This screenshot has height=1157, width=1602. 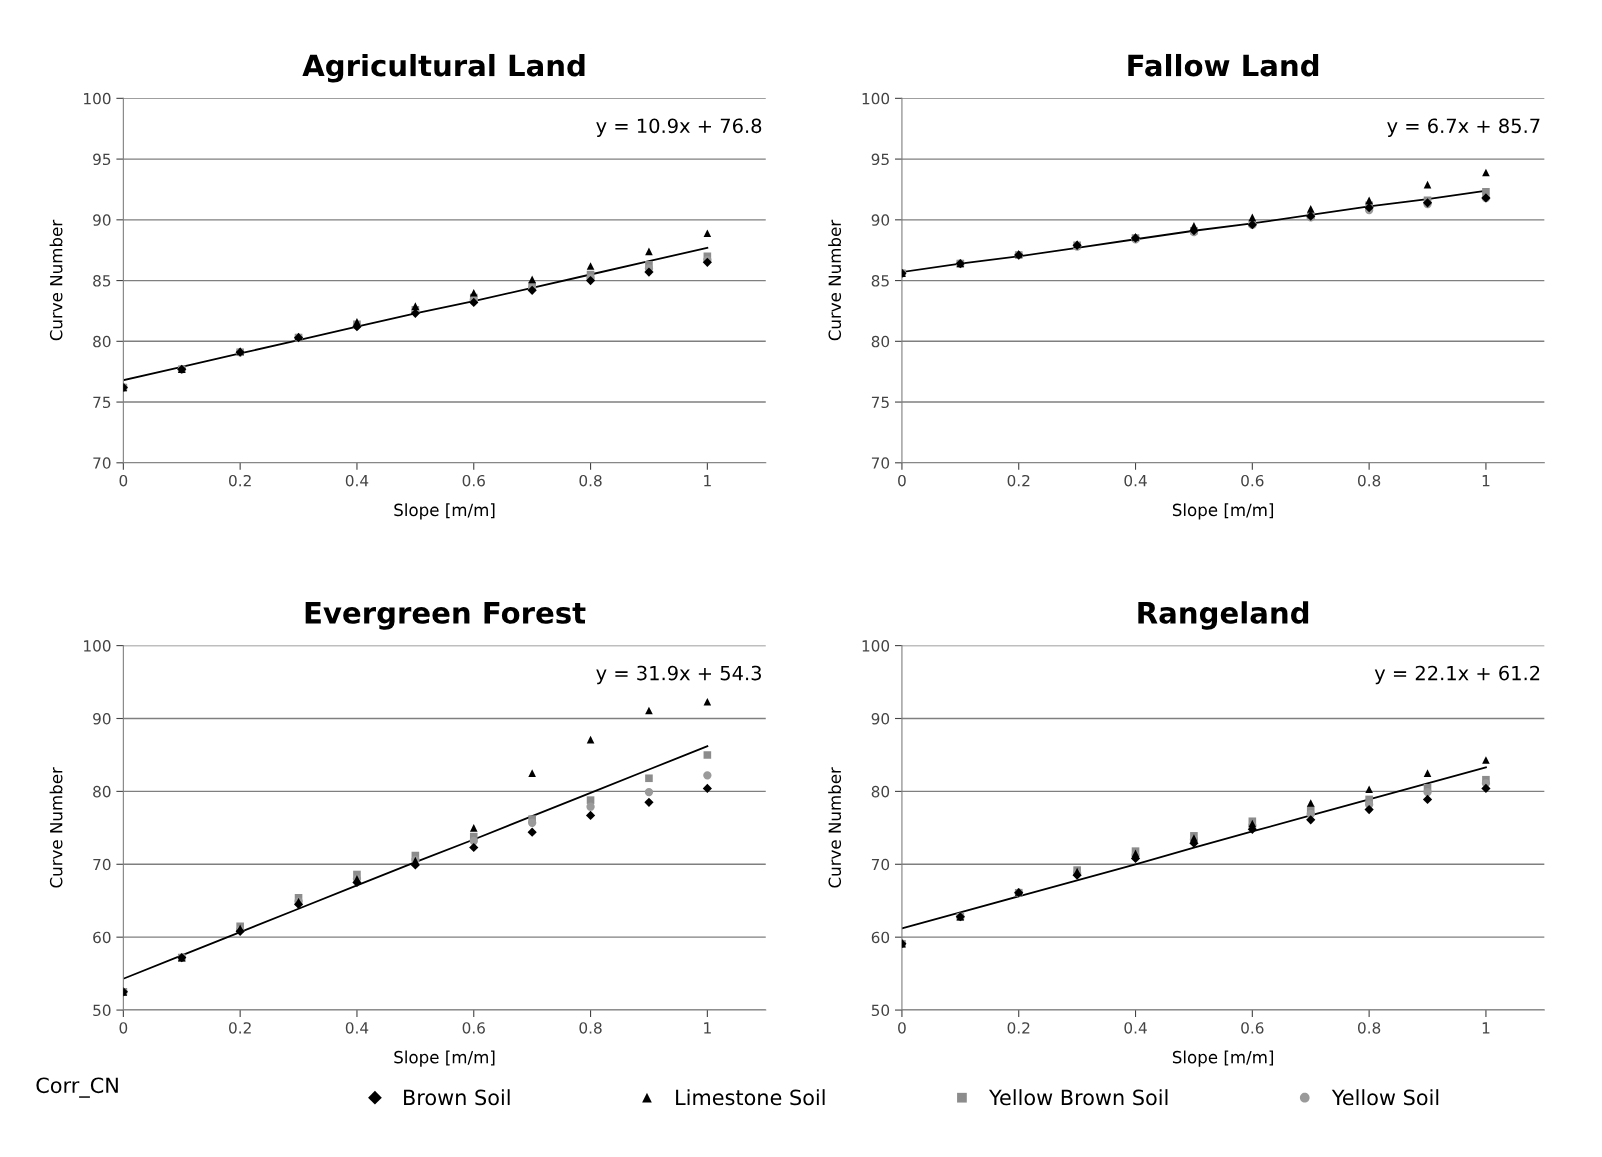 I want to click on legend-label: Brown Soil, so click(x=457, y=1097).